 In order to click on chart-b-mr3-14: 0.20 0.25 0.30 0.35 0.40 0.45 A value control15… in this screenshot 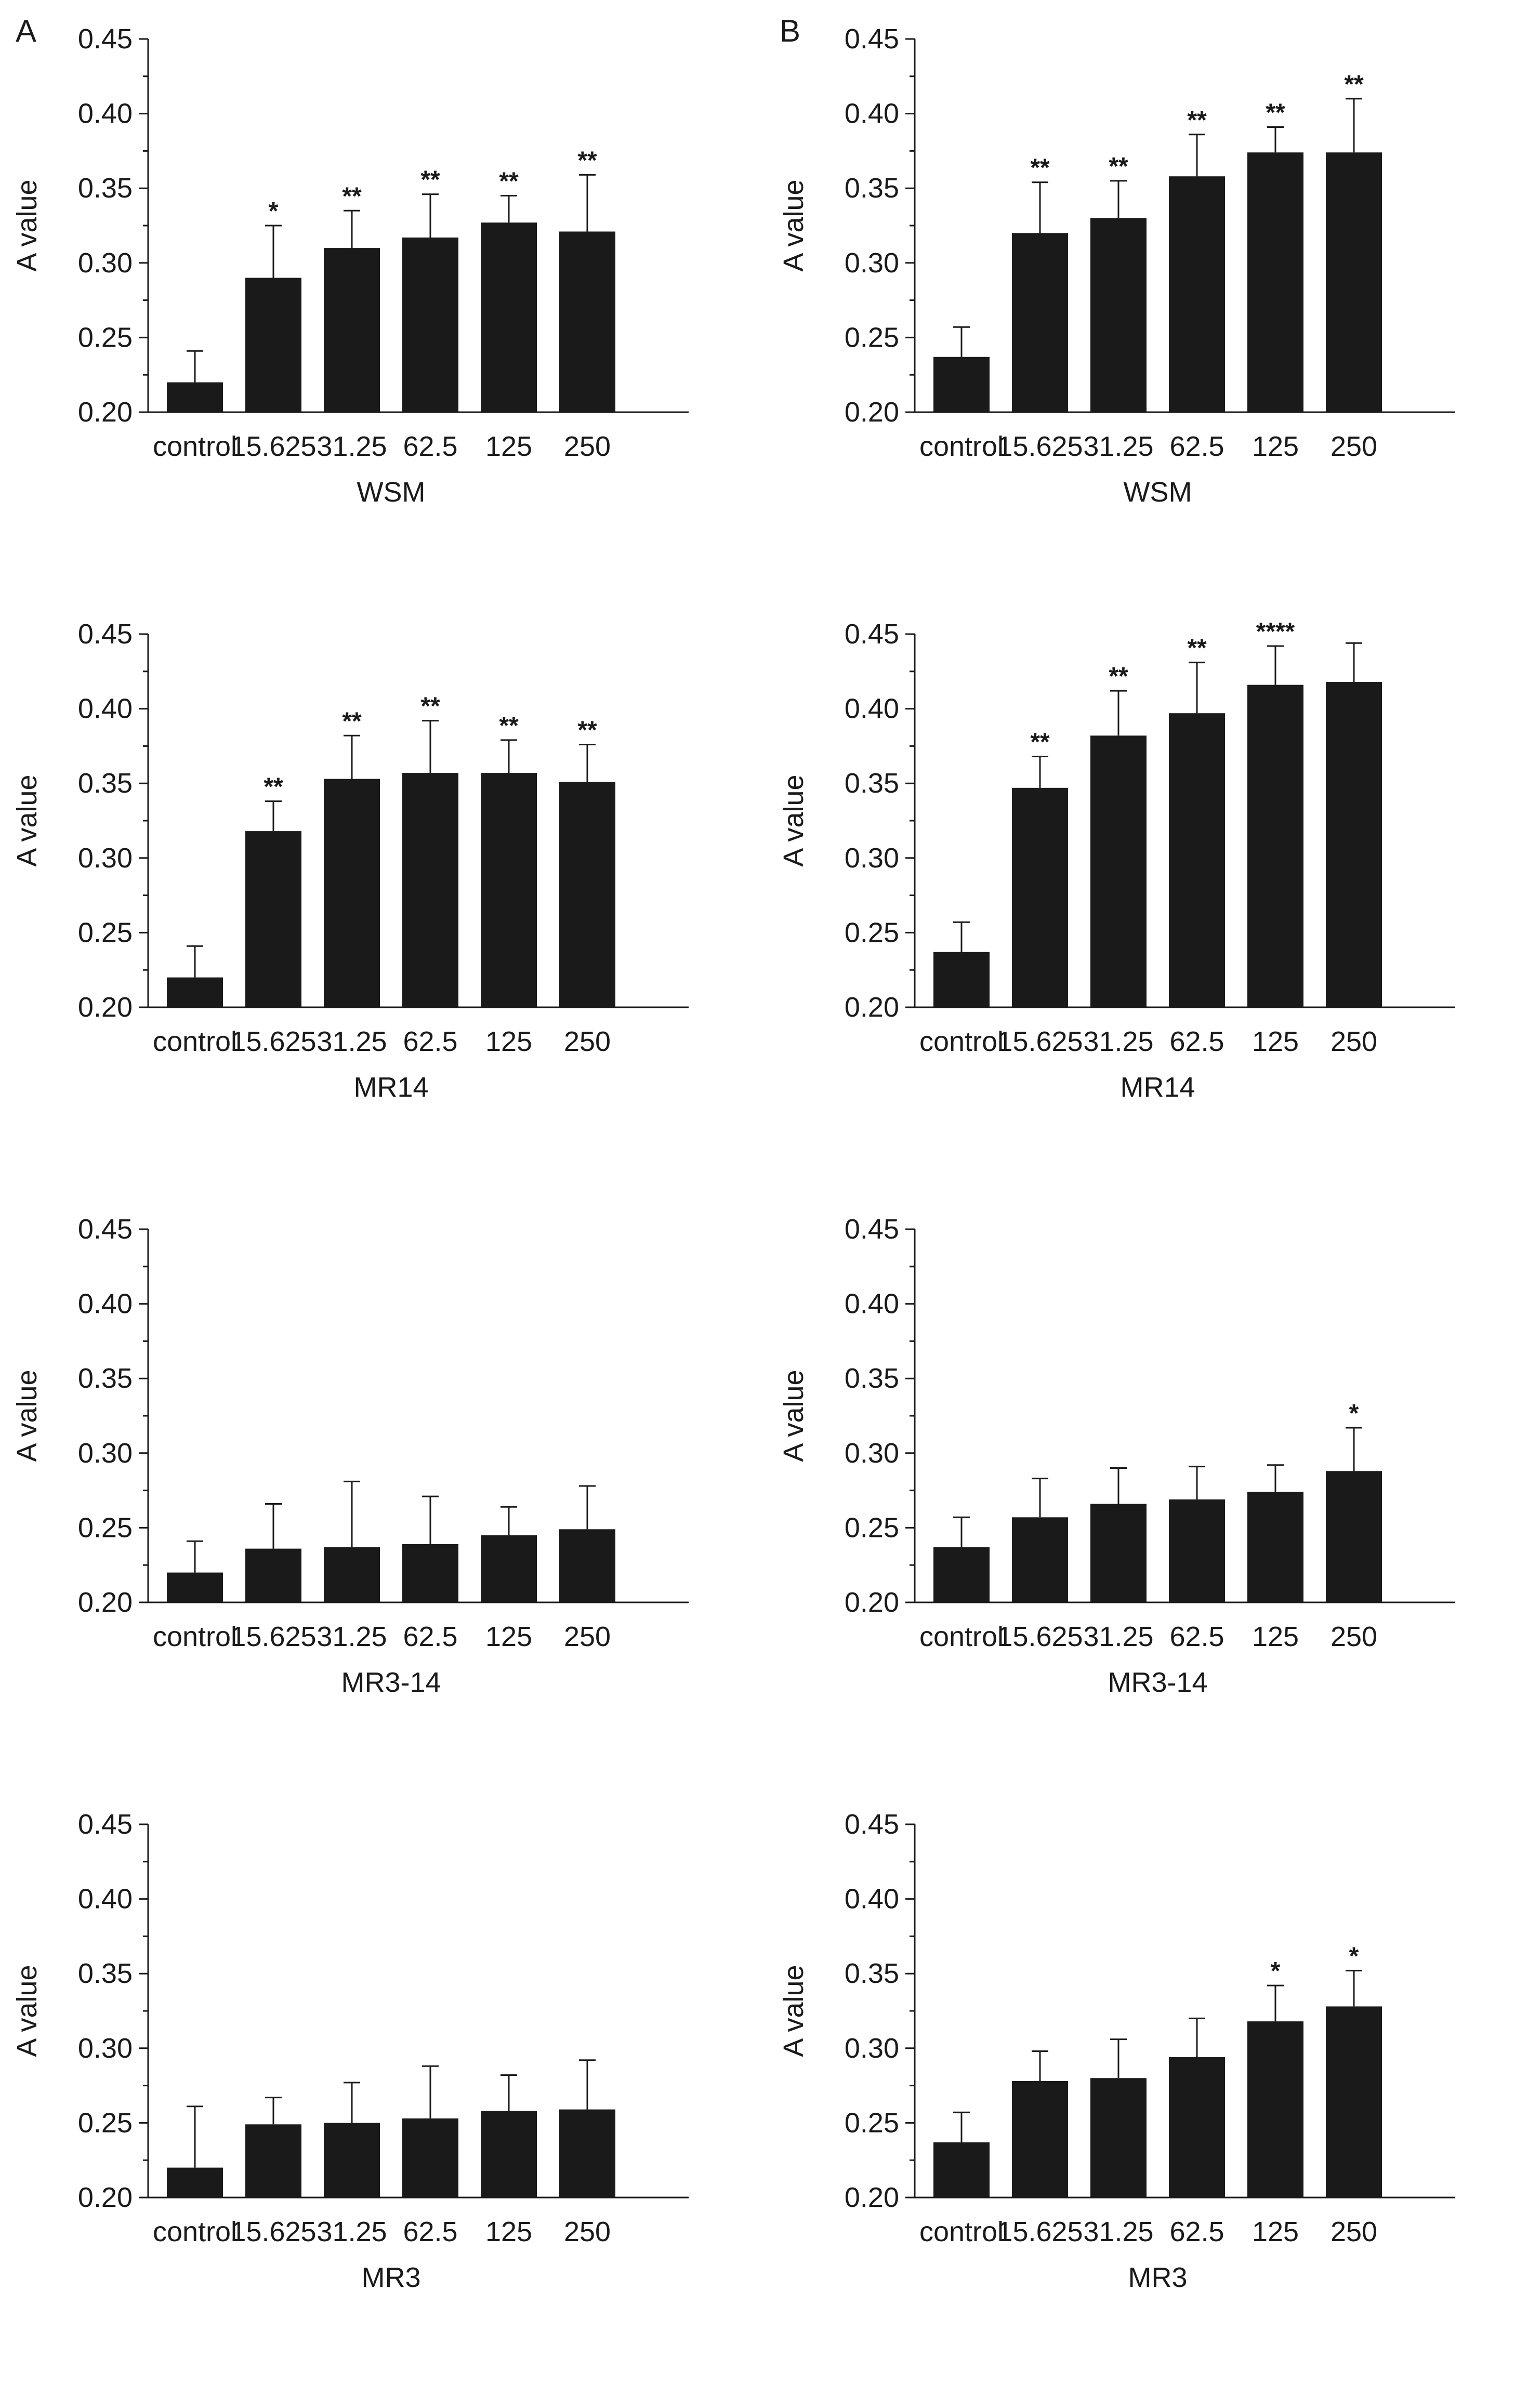, I will do `click(1116, 1456)`.